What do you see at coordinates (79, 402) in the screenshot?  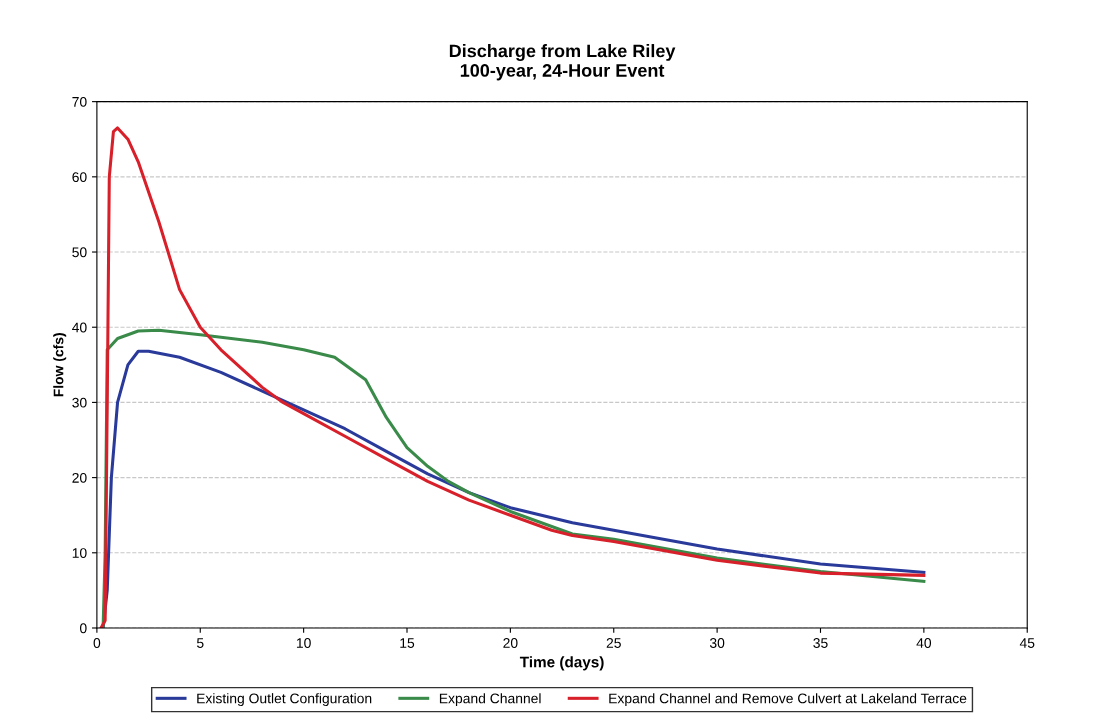 I see `y-tick-label: 30` at bounding box center [79, 402].